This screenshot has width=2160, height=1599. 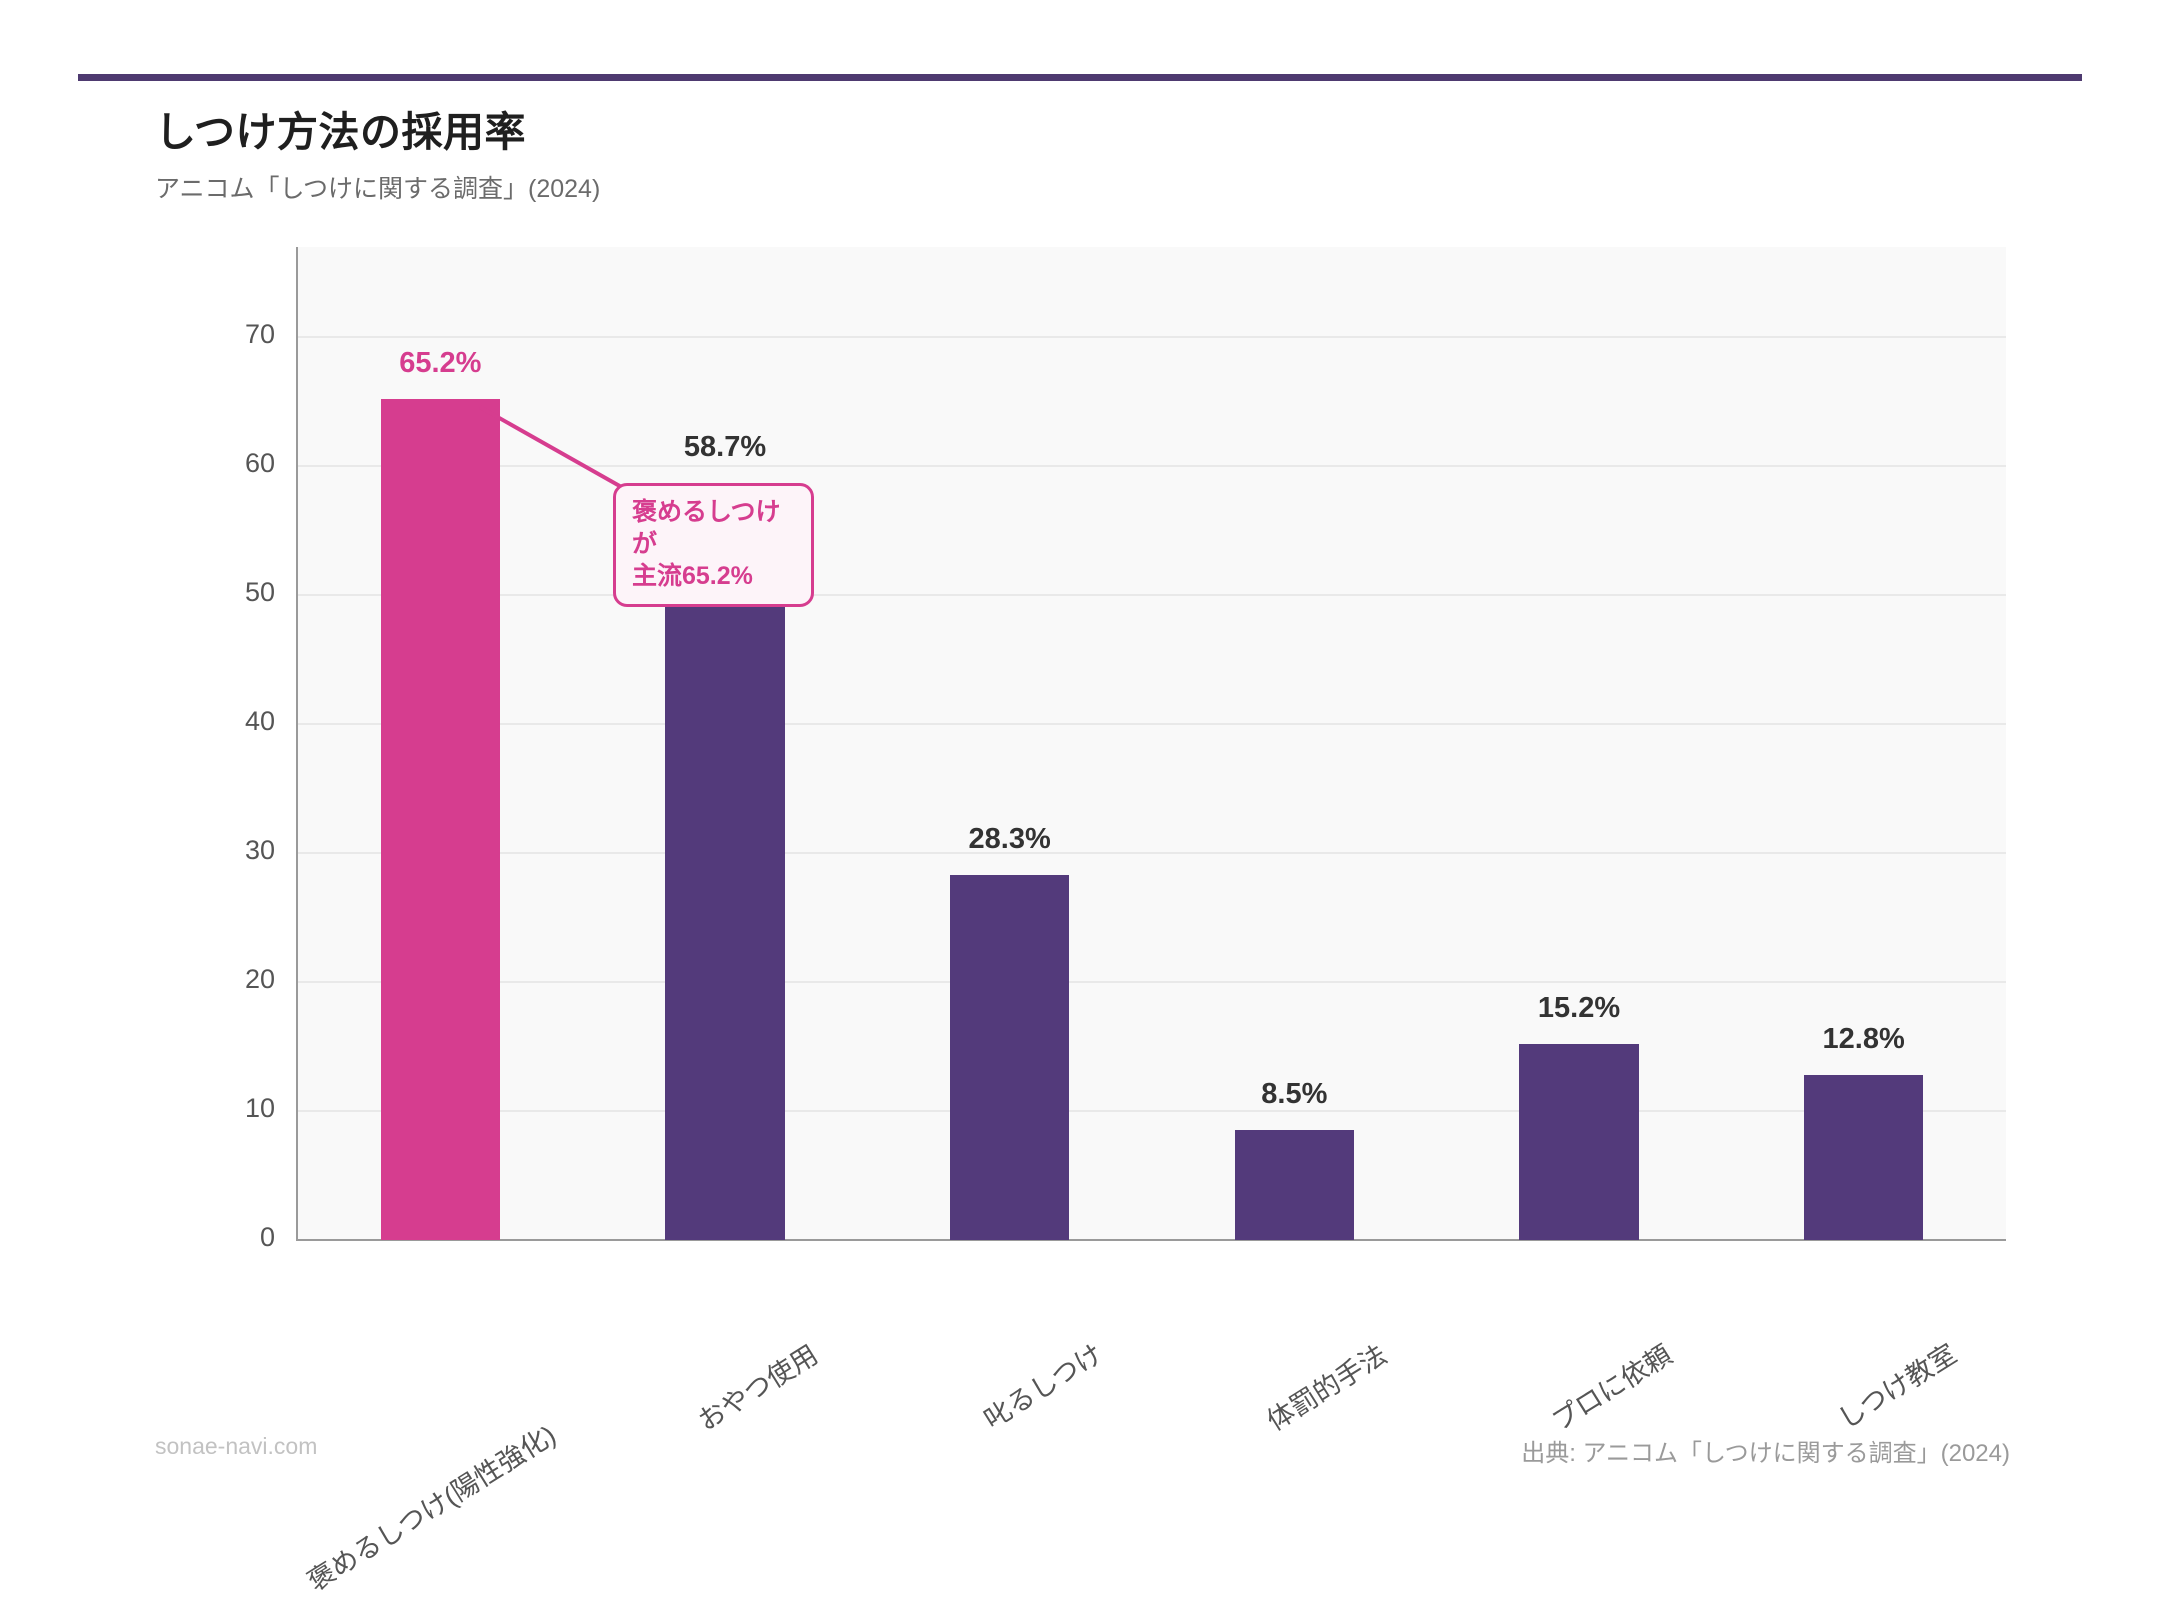 I want to click on top-accent-rule, so click(x=1080, y=77).